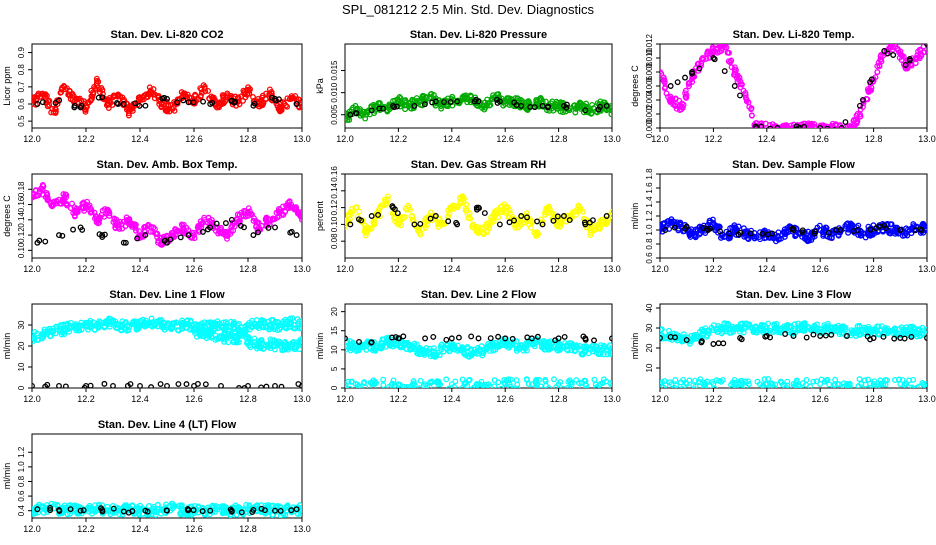 The image size is (936, 545). Describe the element at coordinates (21, 189) in the screenshot. I see `y-tick-label: 0.18` at that location.